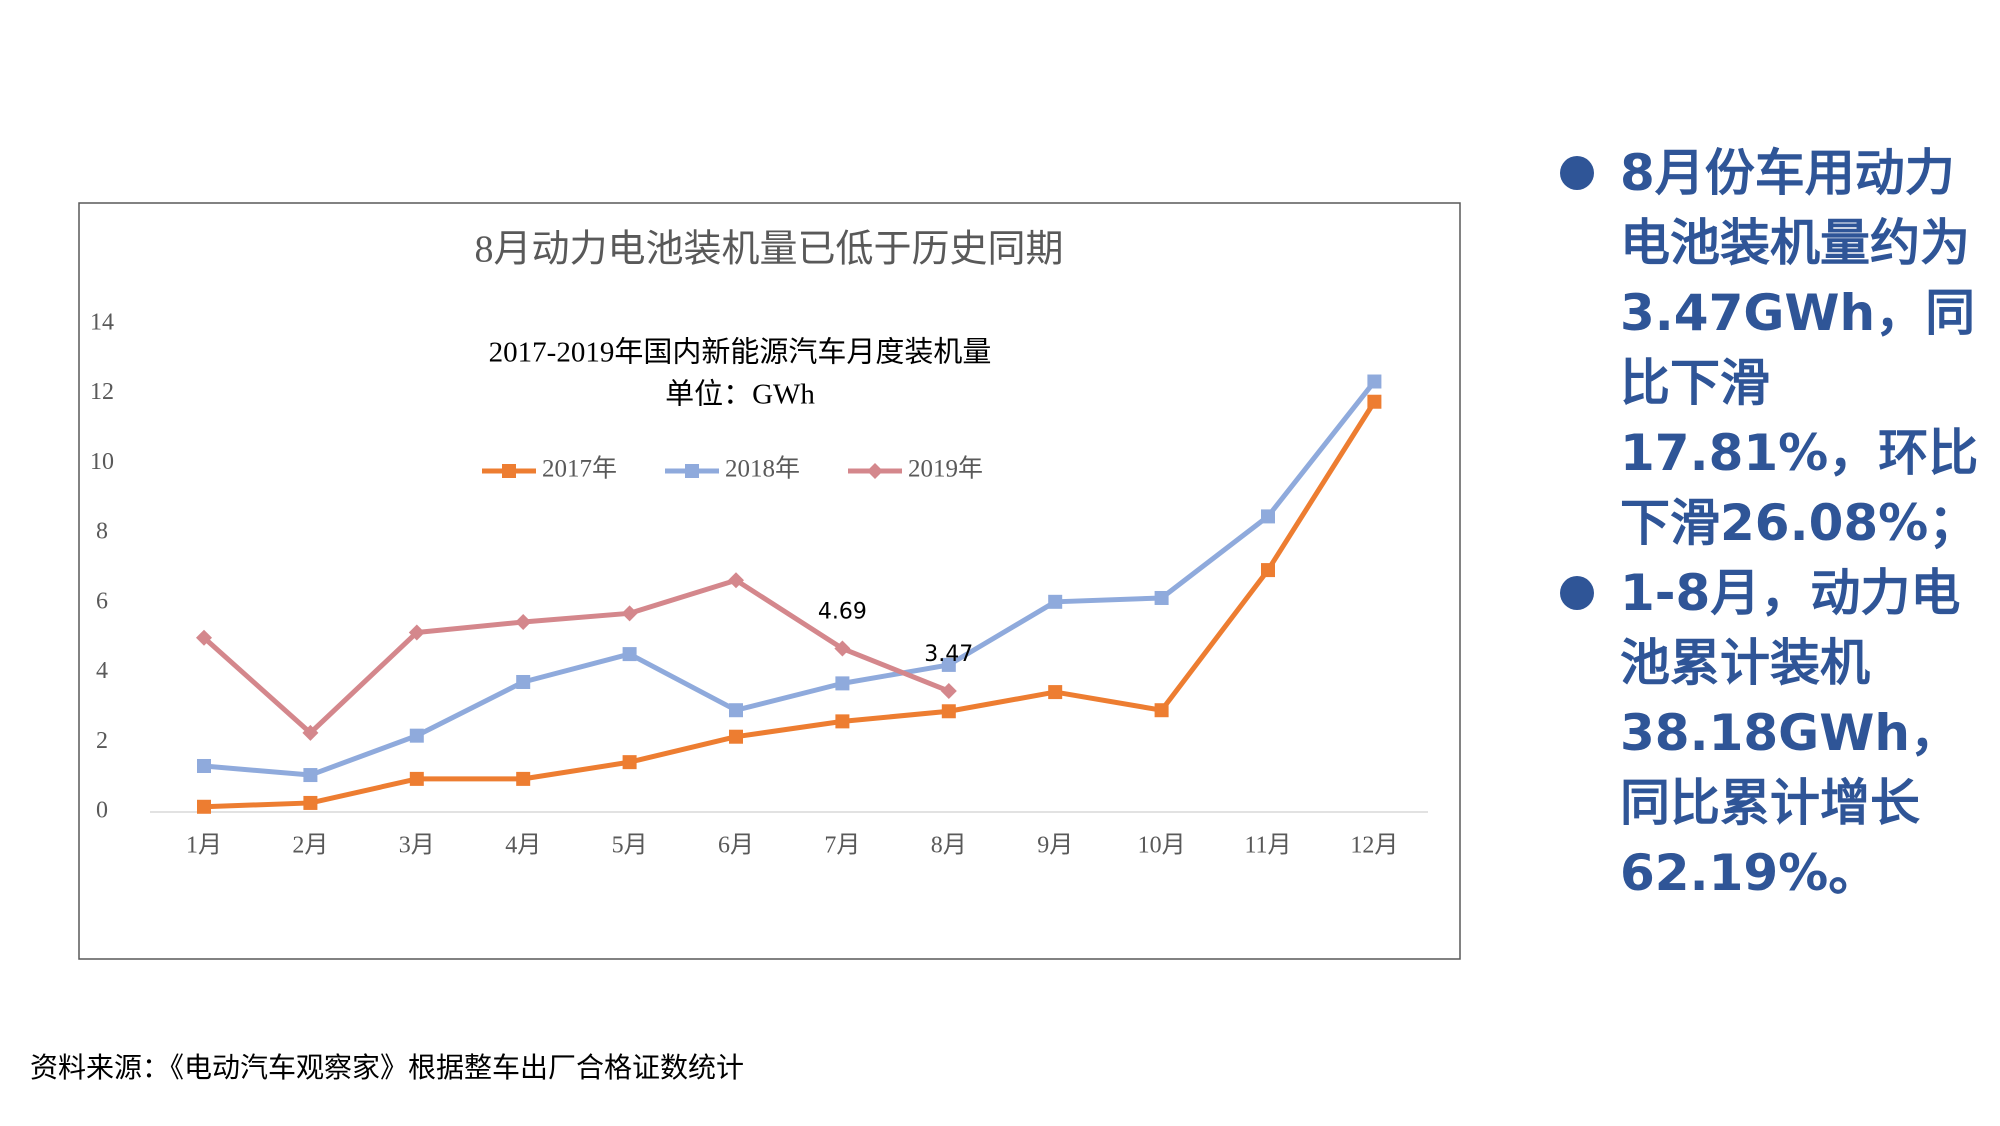 The height and width of the screenshot is (1126, 2000). Describe the element at coordinates (768, 250) in the screenshot. I see `chart-title: 8月动力电池装机量已低于历史同期` at that location.